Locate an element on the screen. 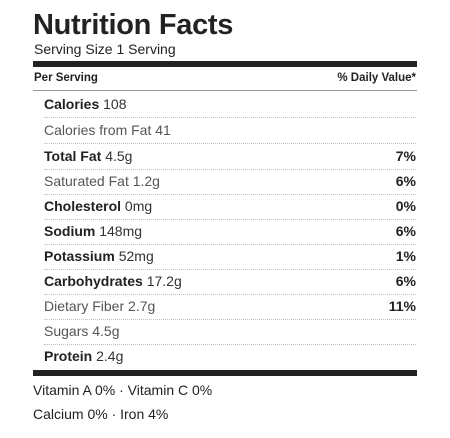  nutrient-daily-value: 0% is located at coordinates (405, 206).